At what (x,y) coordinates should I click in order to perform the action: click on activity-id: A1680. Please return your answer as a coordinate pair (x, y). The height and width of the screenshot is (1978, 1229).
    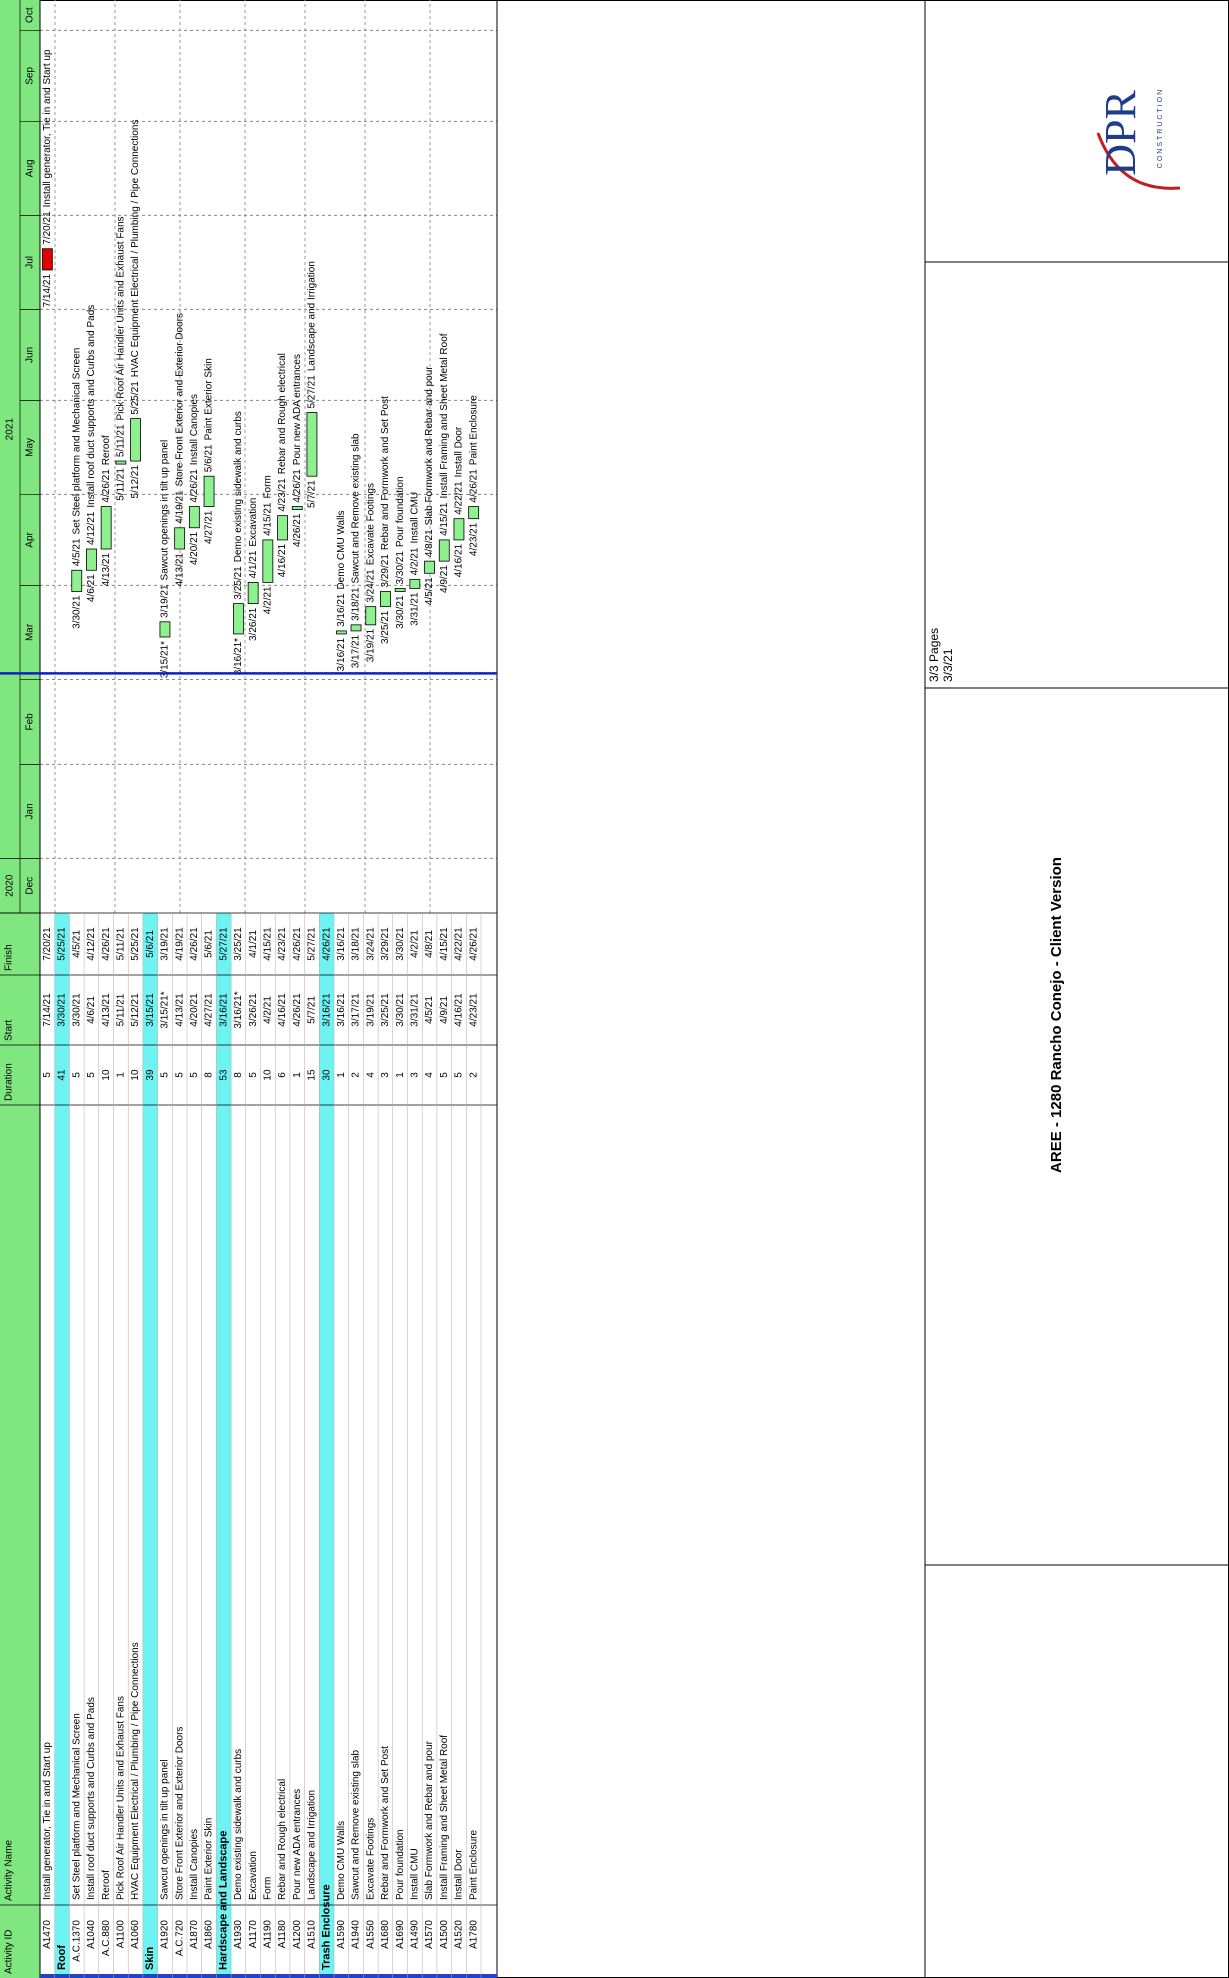
    Looking at the image, I should click on (385, 1934).